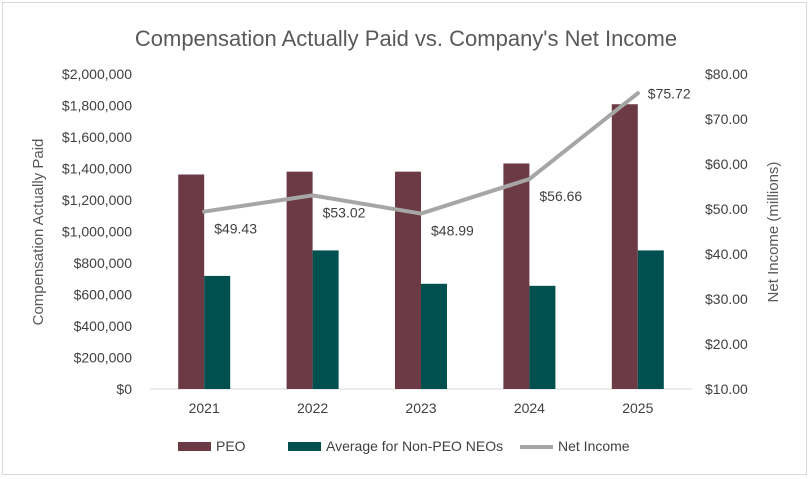 This screenshot has width=811, height=479. Describe the element at coordinates (204, 408) in the screenshot. I see `x-tick-label: 2021` at that location.